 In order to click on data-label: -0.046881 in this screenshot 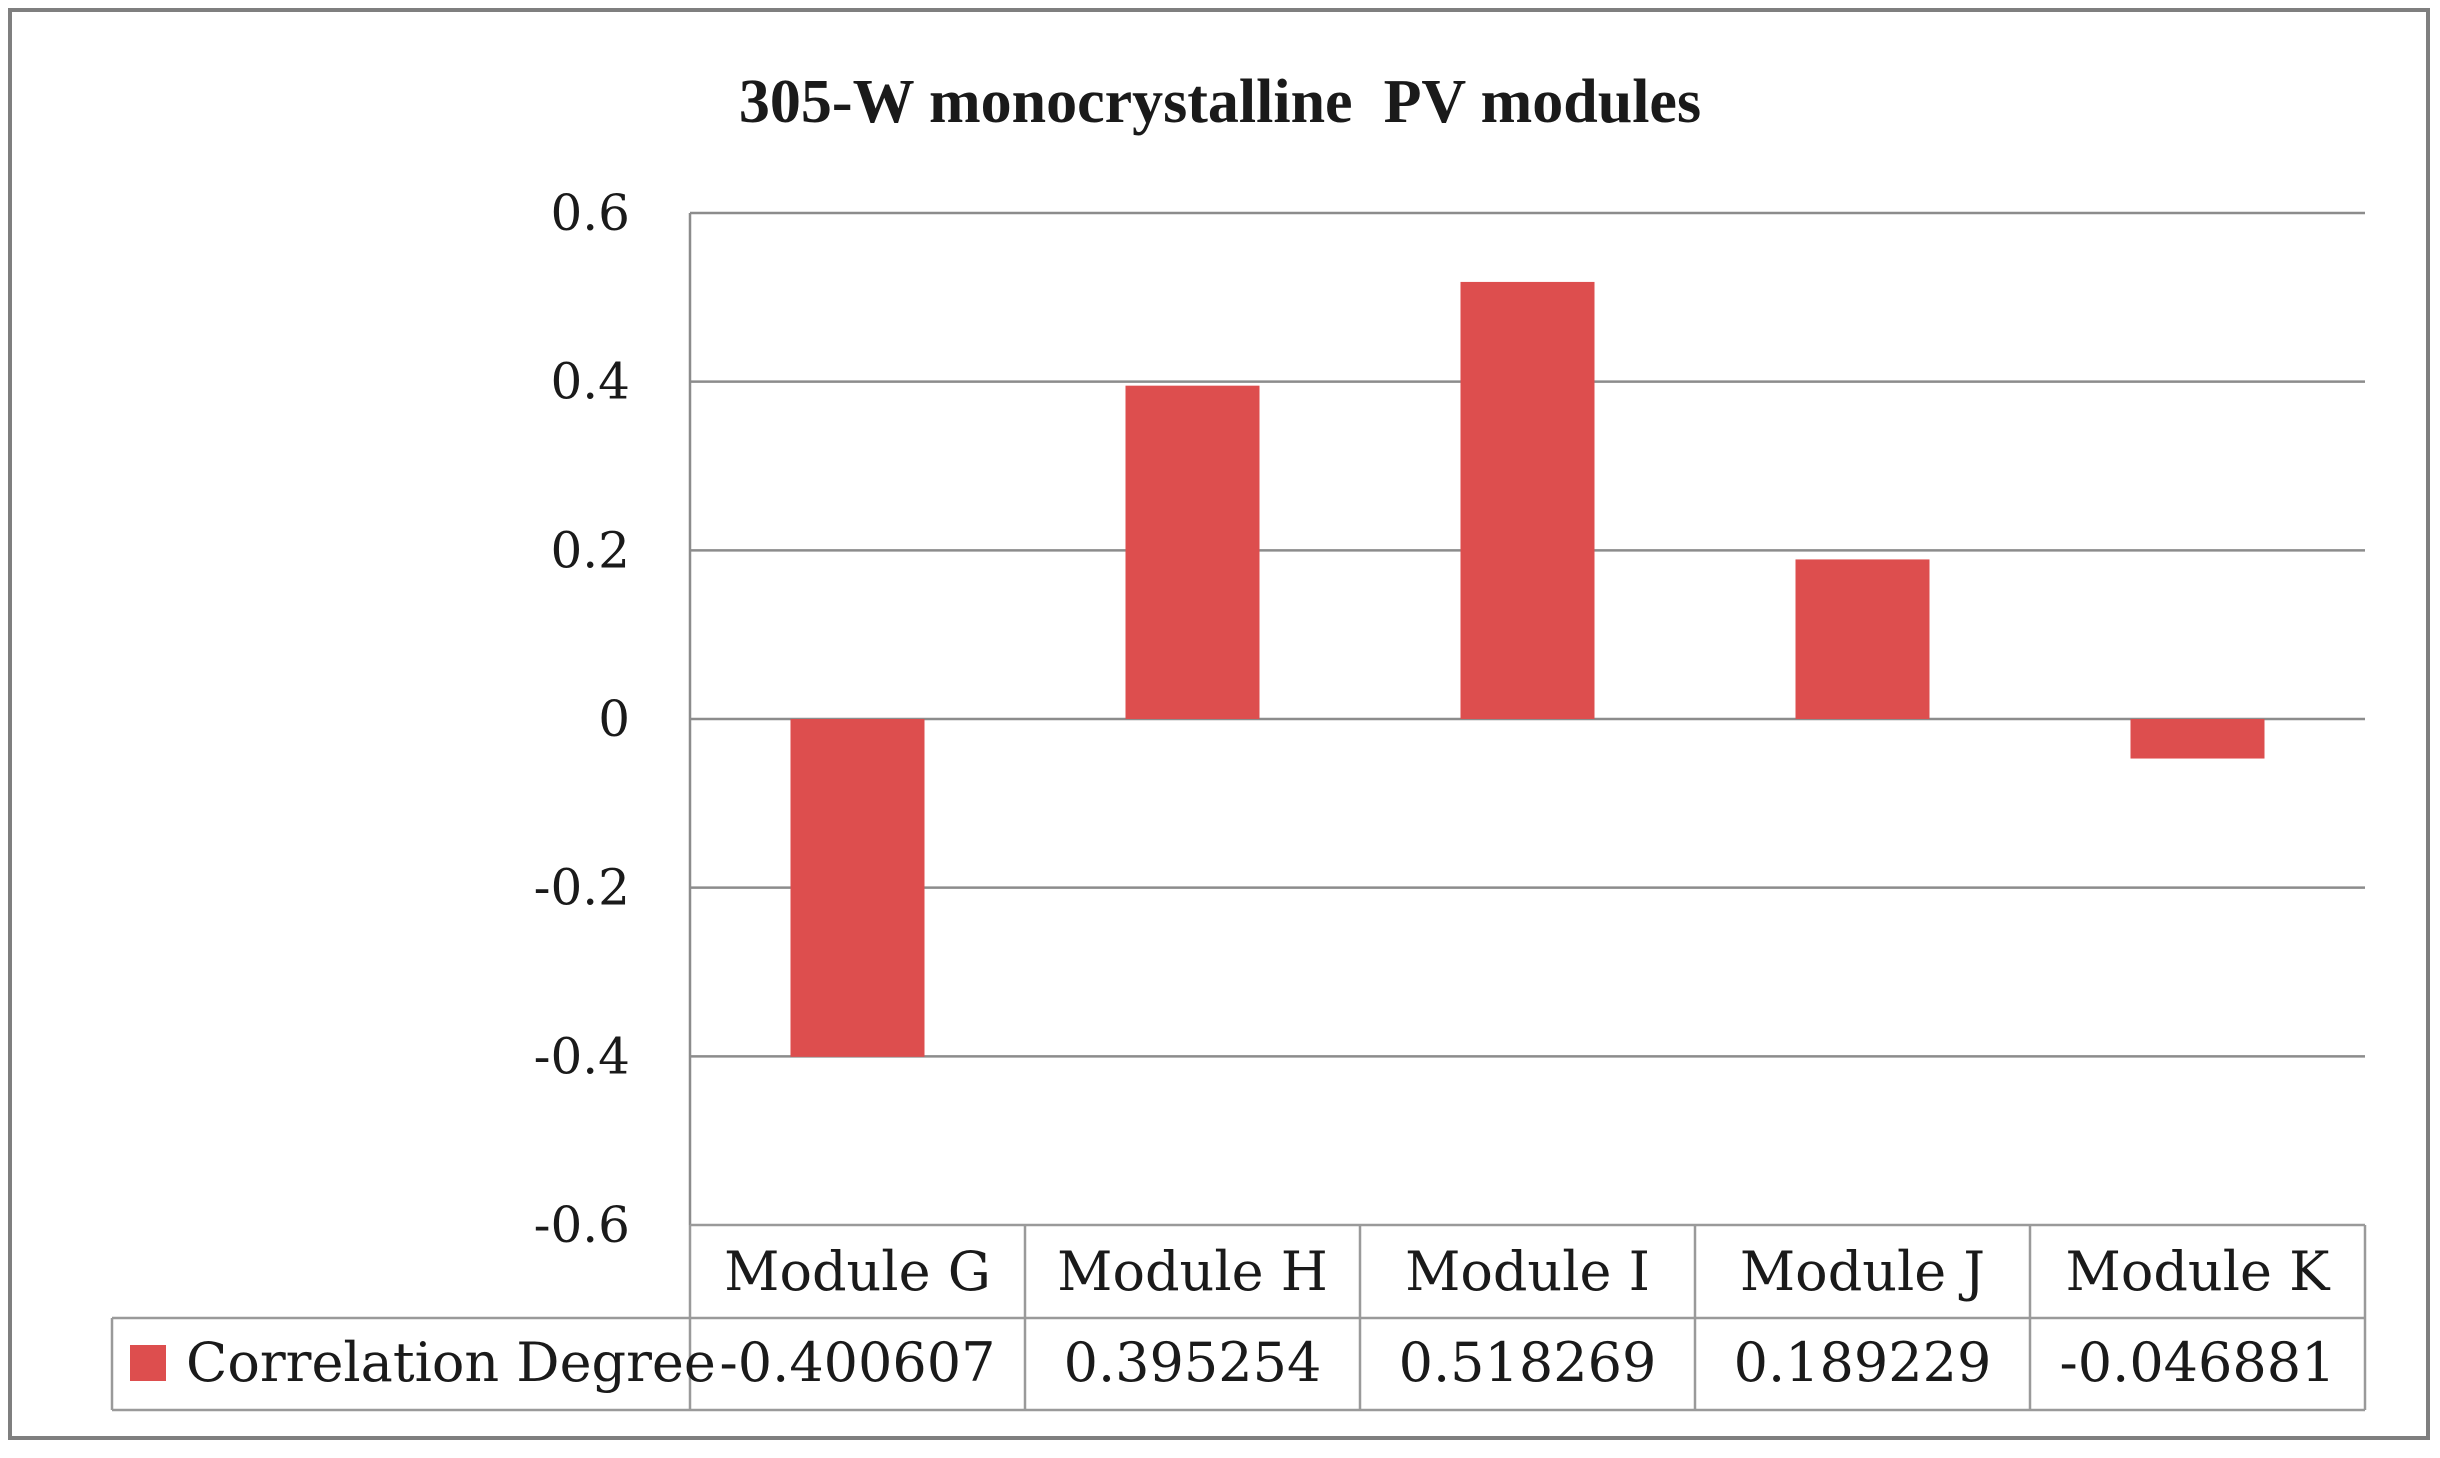, I will do `click(2198, 1362)`.